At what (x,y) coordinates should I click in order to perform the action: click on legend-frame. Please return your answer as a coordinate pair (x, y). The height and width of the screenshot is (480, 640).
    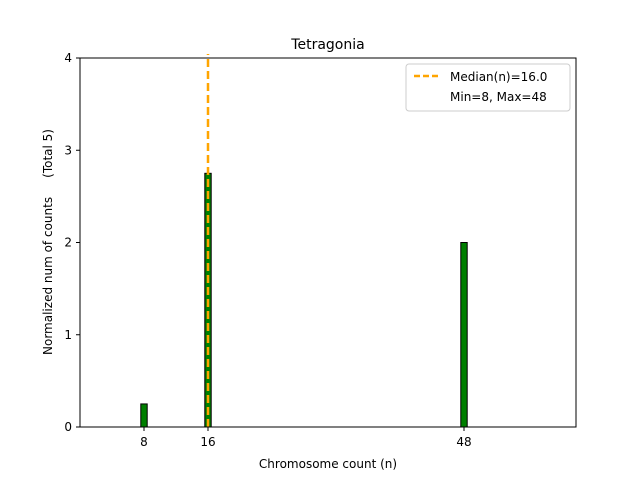
    Looking at the image, I should click on (488, 87).